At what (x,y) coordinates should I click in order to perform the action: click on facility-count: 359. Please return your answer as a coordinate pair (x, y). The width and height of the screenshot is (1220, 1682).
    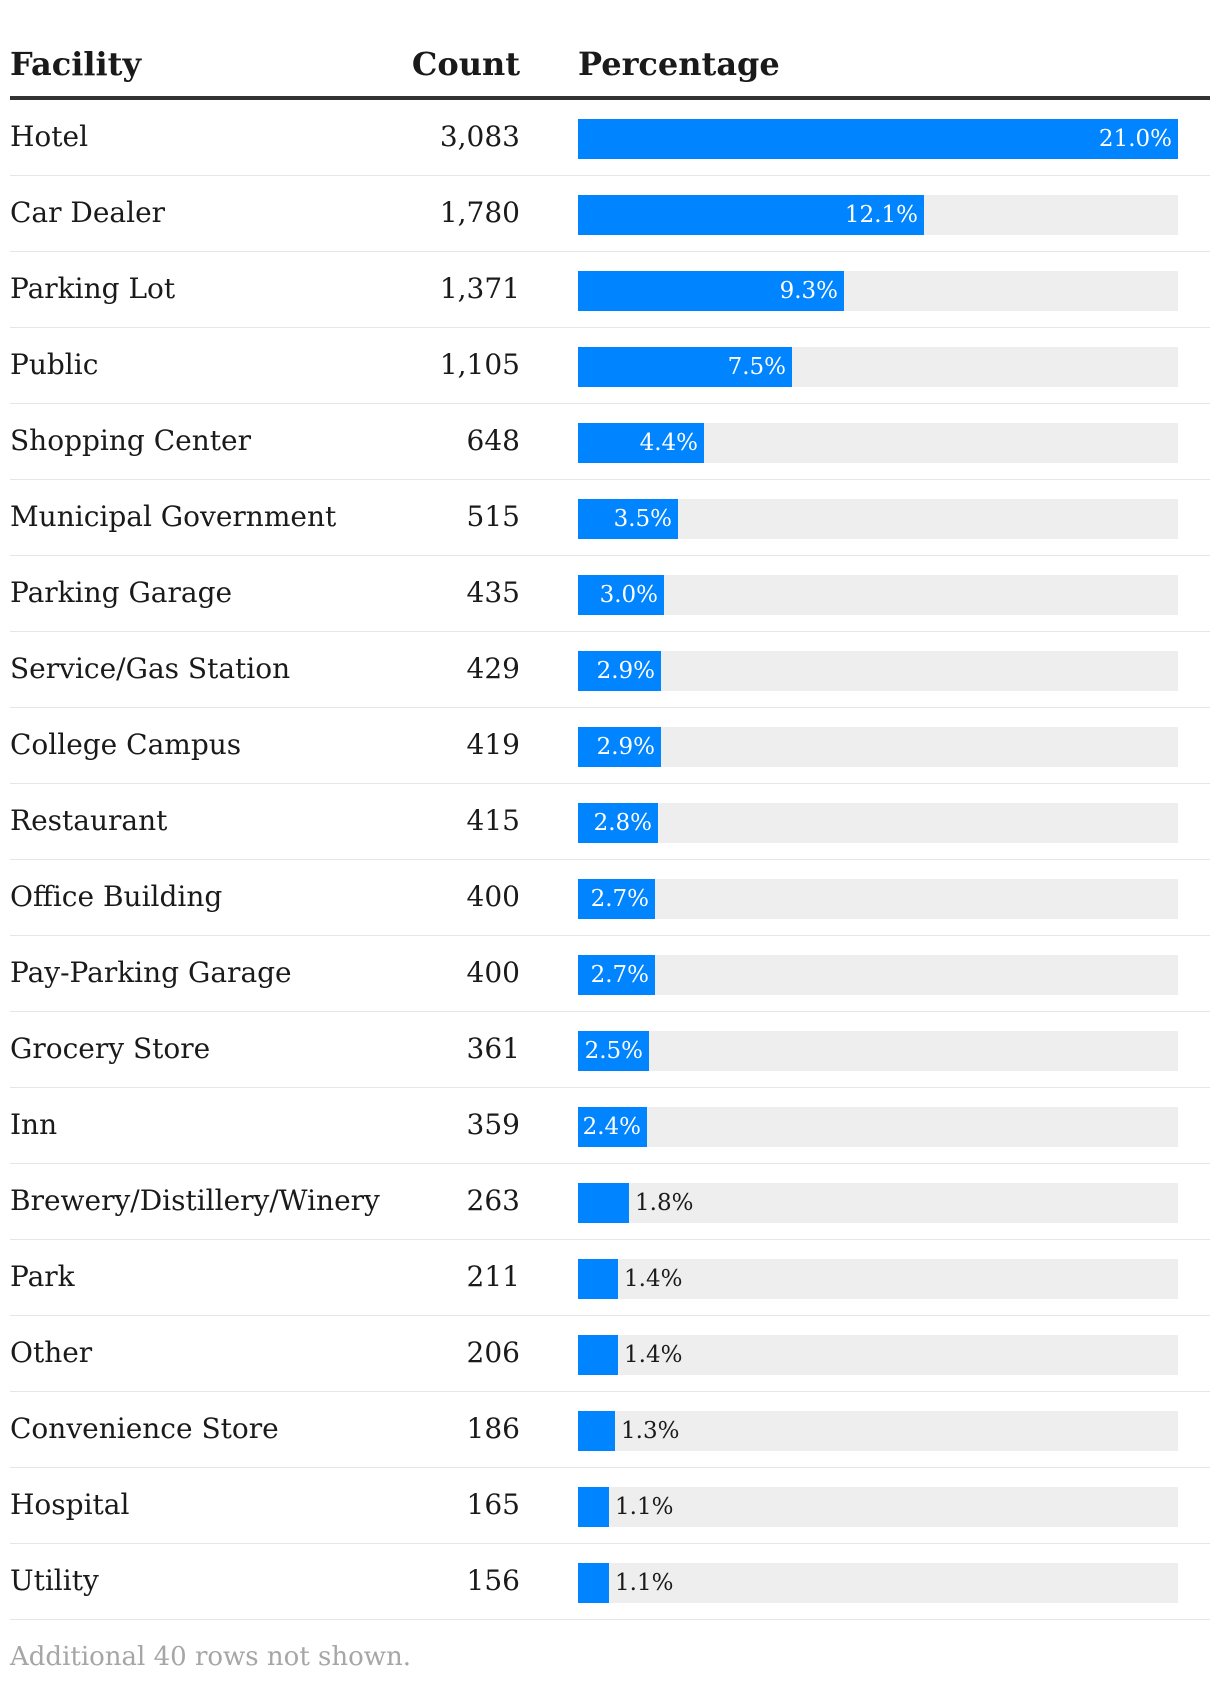
    Looking at the image, I should click on (493, 1124).